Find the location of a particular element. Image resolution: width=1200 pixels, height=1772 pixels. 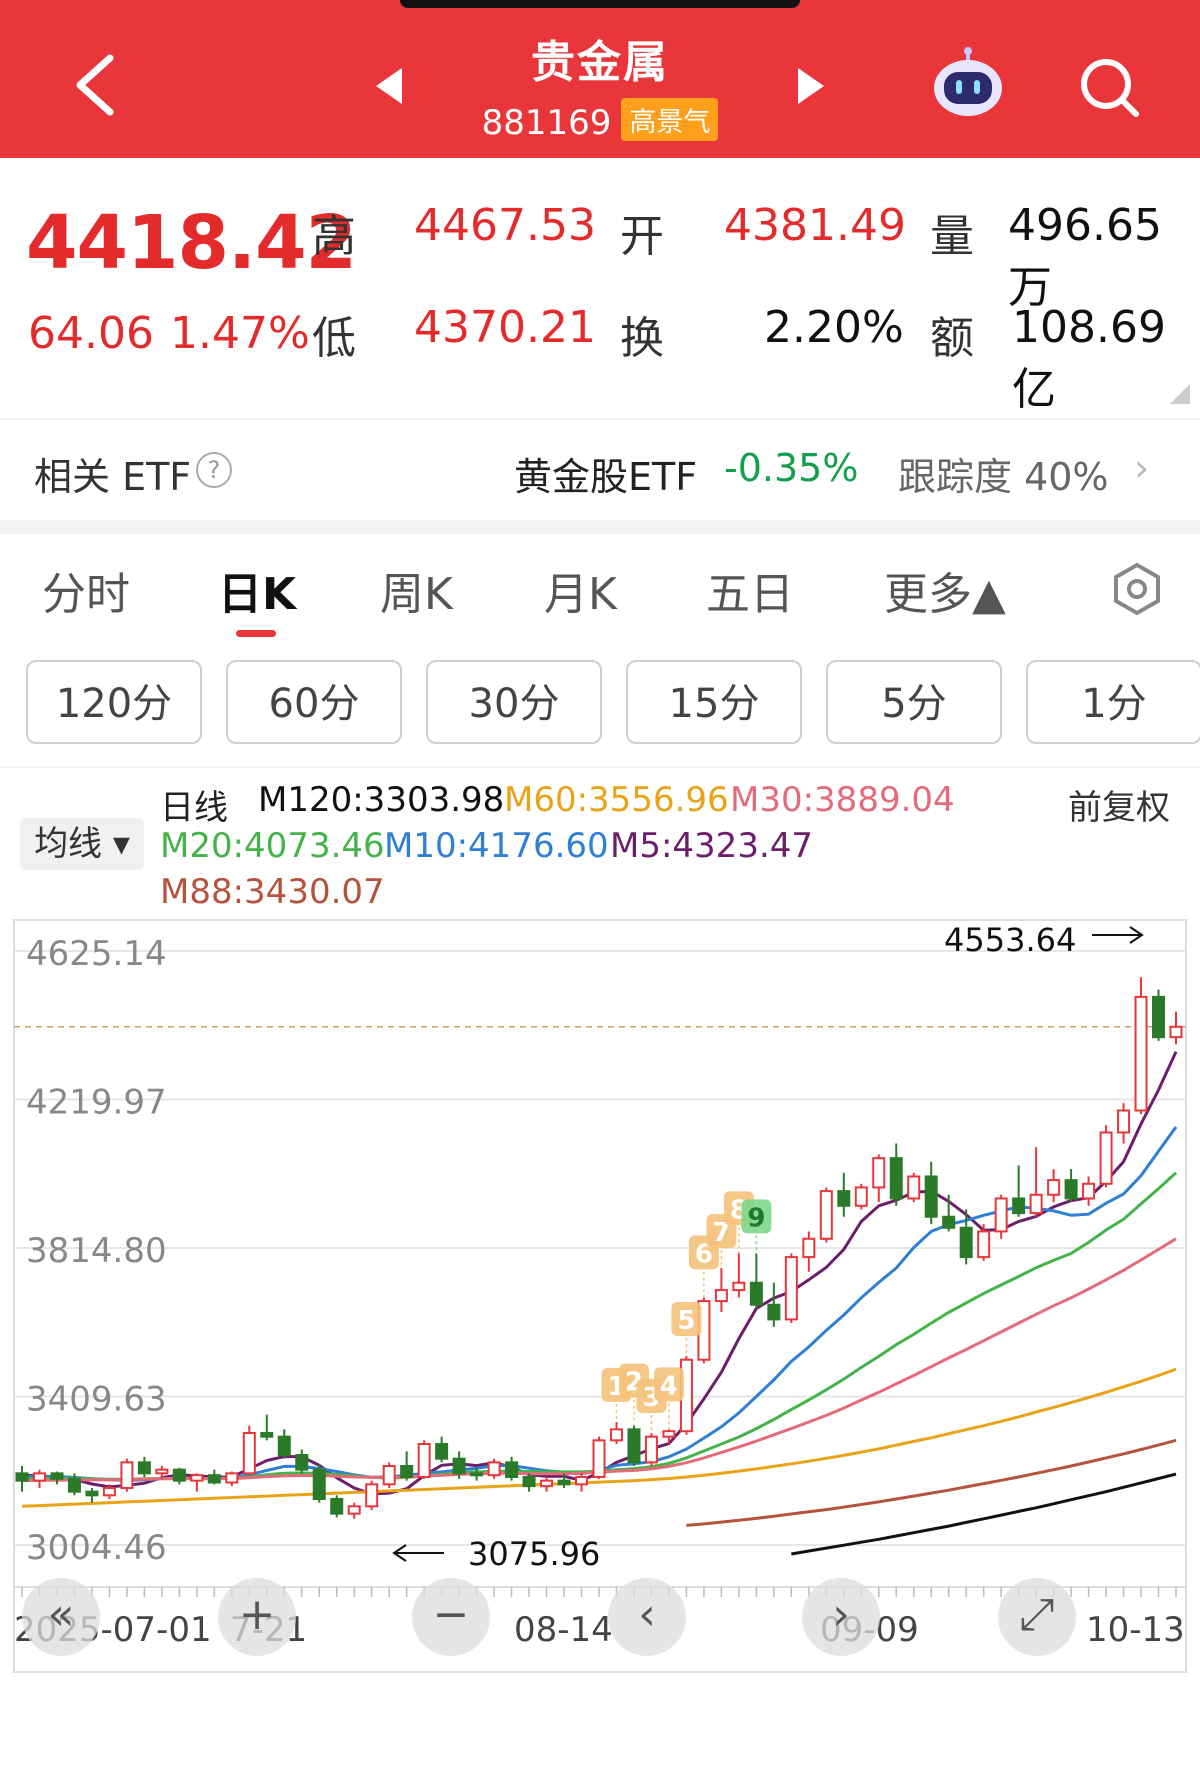

min-arrow-head is located at coordinates (399, 1553).